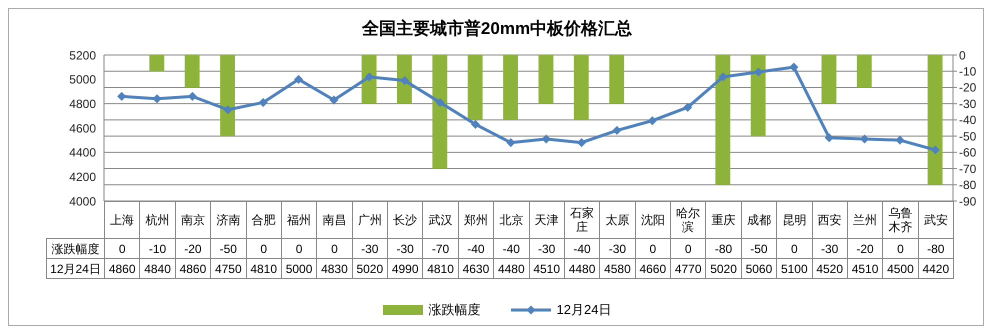 Image resolution: width=992 pixels, height=334 pixels. Describe the element at coordinates (968, 185) in the screenshot. I see `y2-tick-label: -80` at that location.